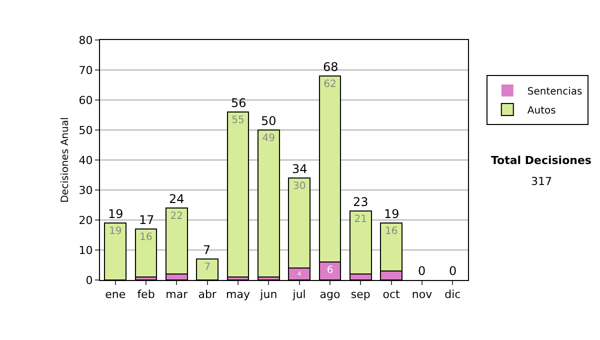  Describe the element at coordinates (330, 84) in the screenshot. I see `data-label: 62` at that location.